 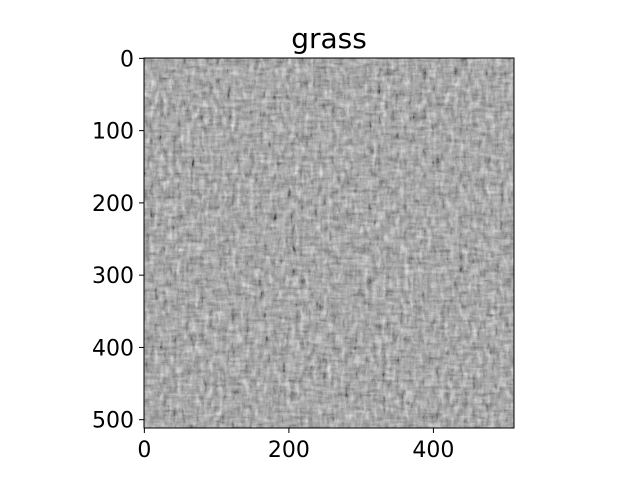 I want to click on x-axis: 0 200 400, so click(x=295, y=445).